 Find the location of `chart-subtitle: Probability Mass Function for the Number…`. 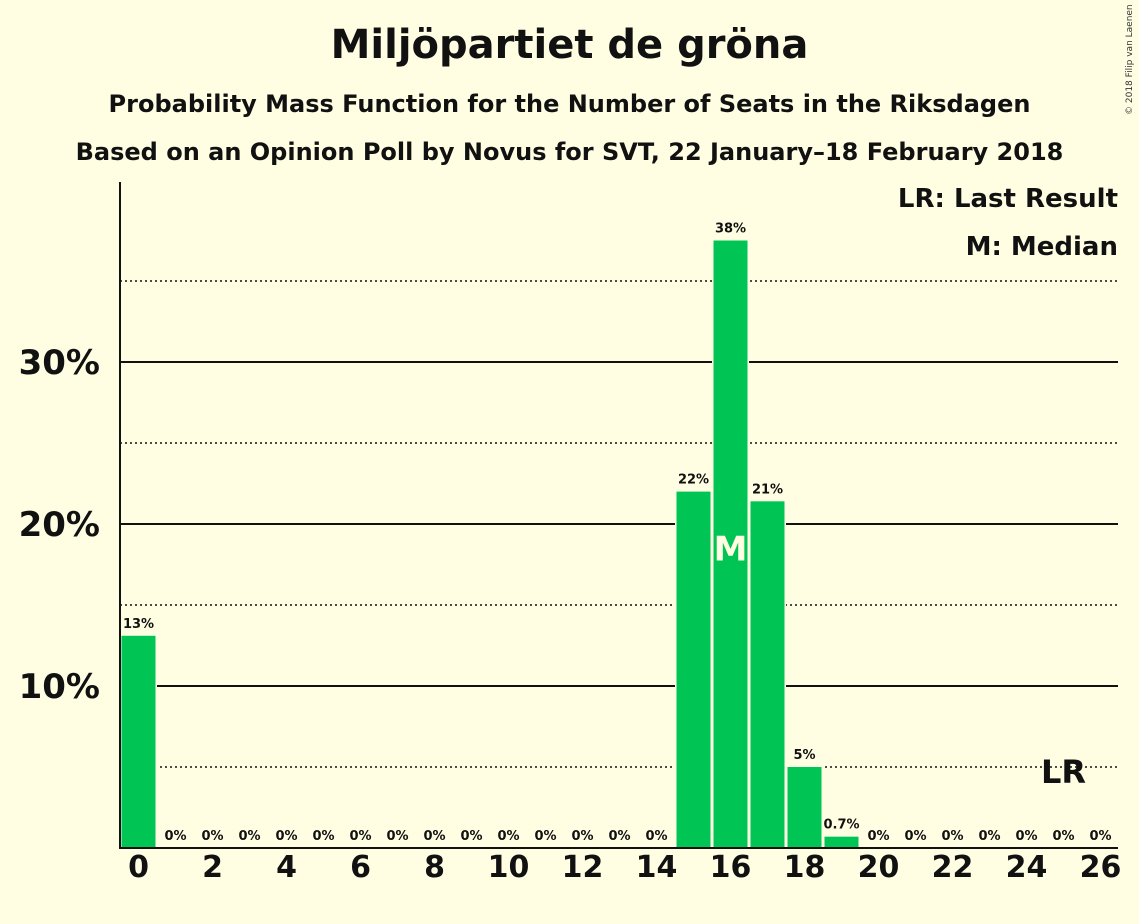

chart-subtitle: Probability Mass Function for the Number… is located at coordinates (569, 104).